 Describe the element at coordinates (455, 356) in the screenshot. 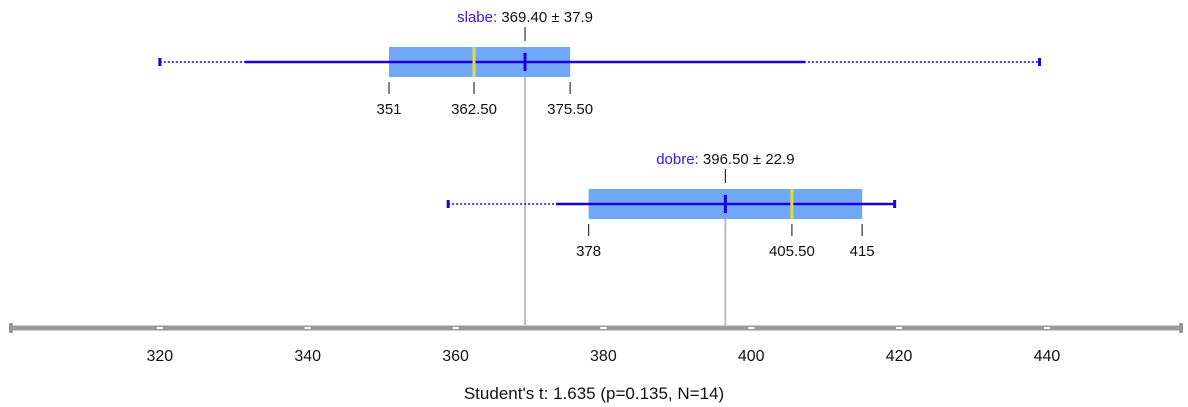

I see `x-tick-label: 360` at that location.